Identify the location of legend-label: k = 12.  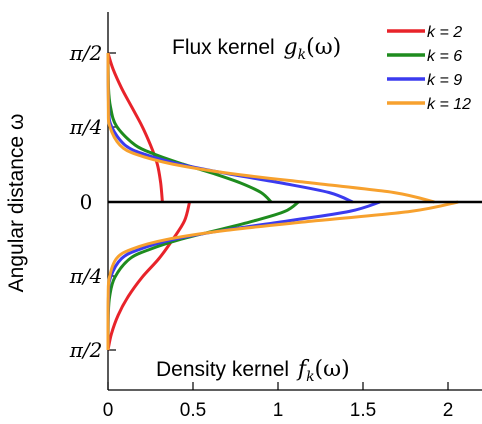
(449, 104).